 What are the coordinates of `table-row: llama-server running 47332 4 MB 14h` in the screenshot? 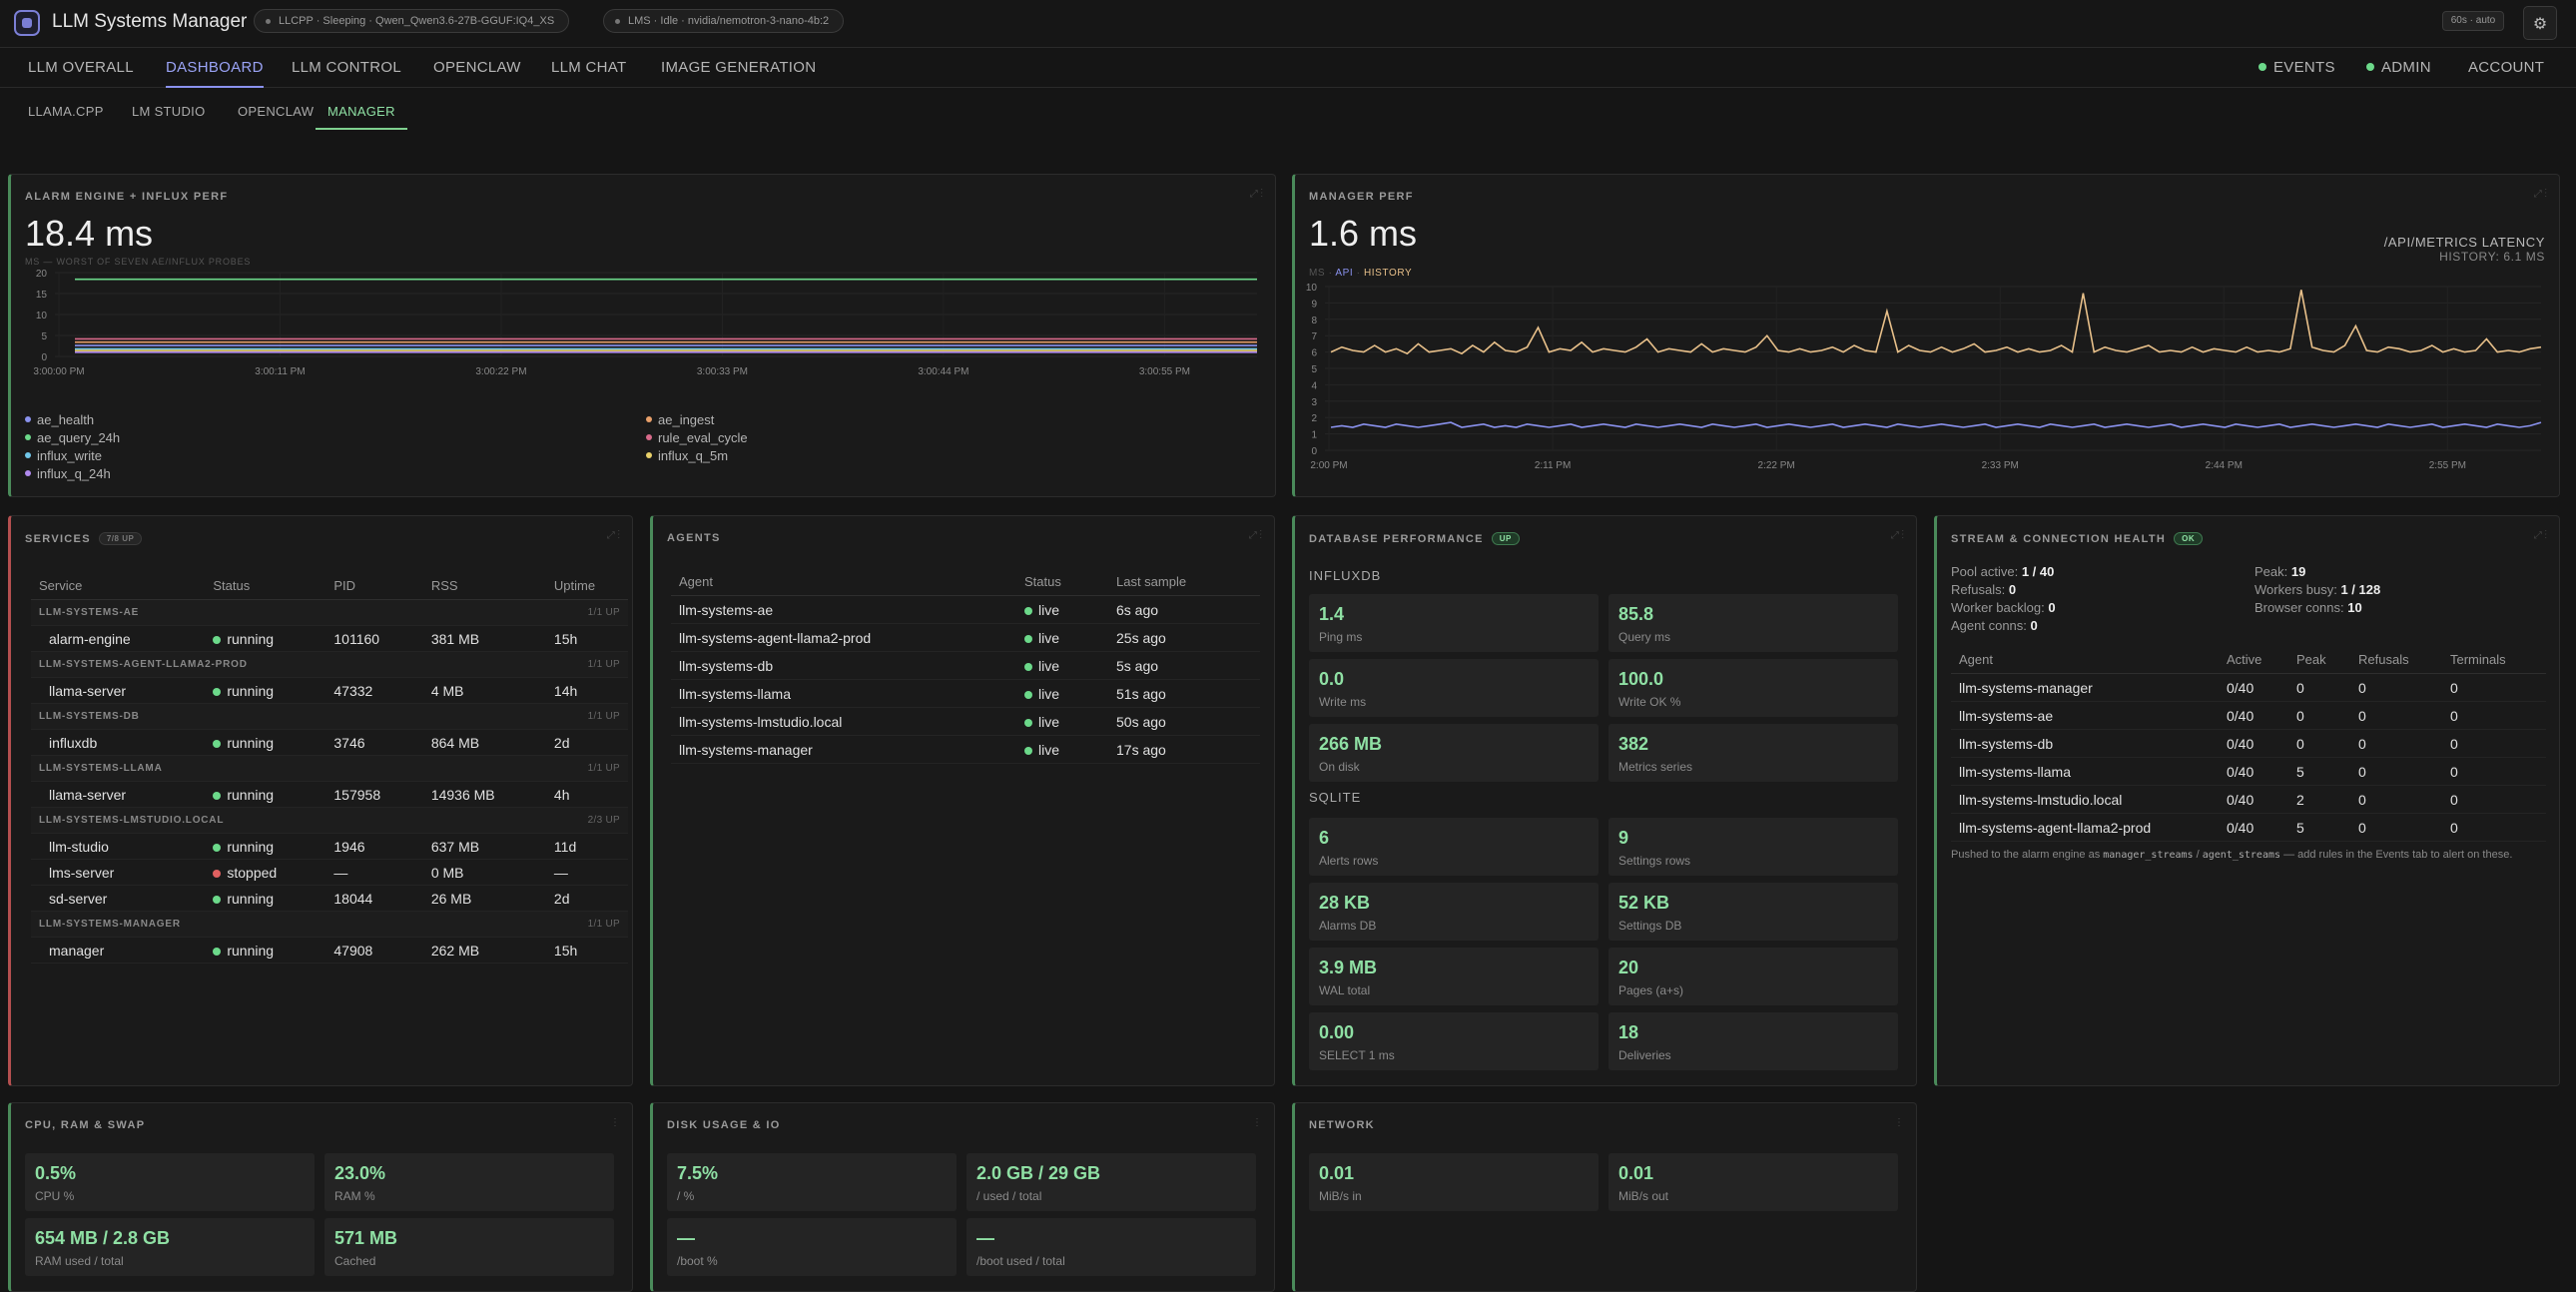 It's located at (329, 690).